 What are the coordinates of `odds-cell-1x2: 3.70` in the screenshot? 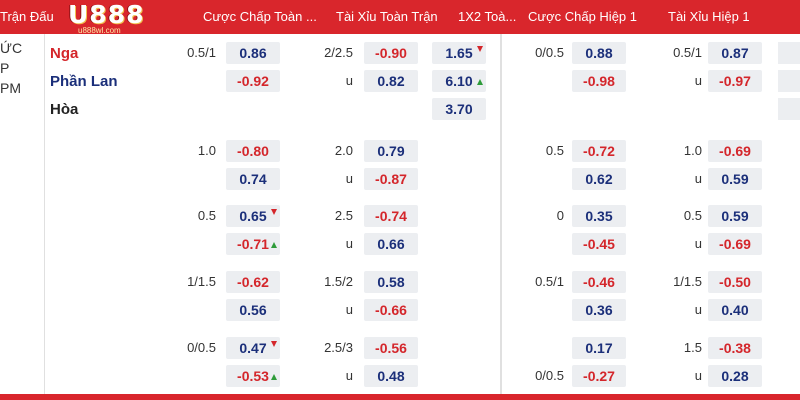 It's located at (459, 109).